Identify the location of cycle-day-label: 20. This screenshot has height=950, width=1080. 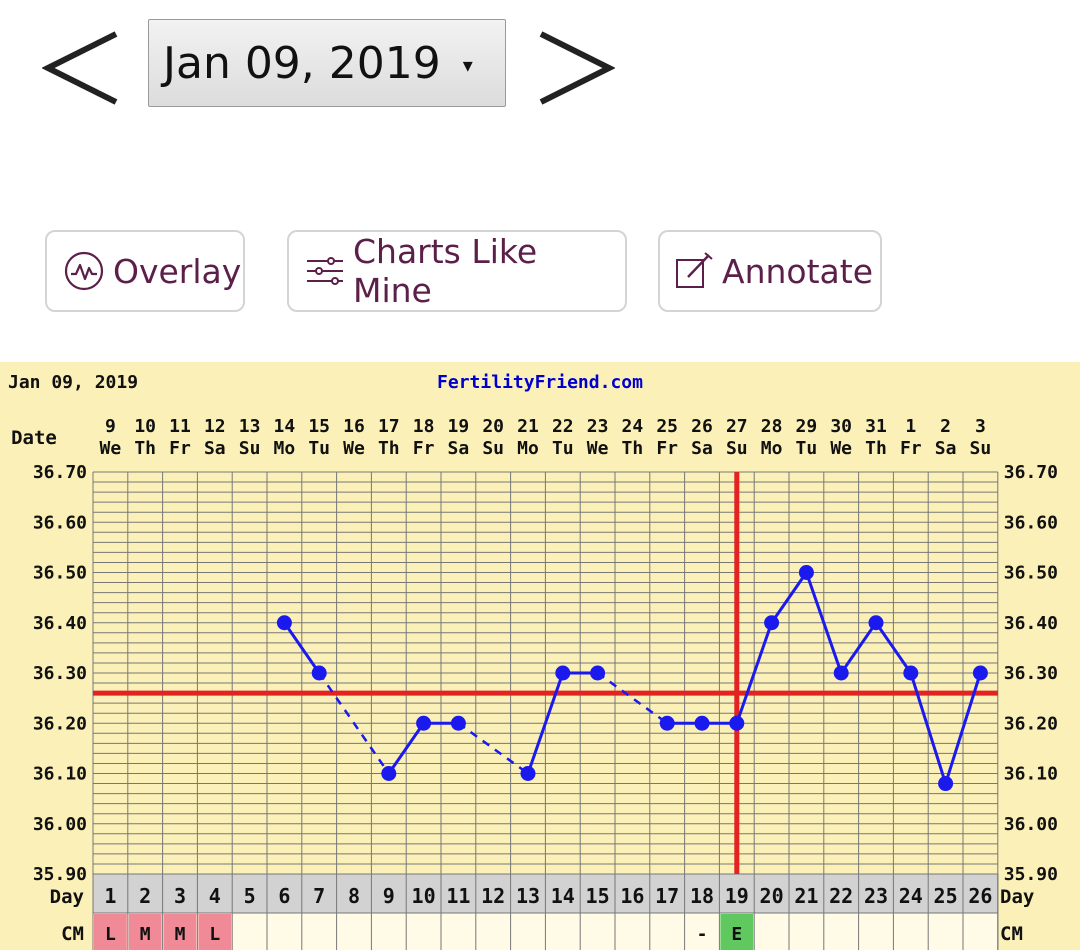
(772, 896).